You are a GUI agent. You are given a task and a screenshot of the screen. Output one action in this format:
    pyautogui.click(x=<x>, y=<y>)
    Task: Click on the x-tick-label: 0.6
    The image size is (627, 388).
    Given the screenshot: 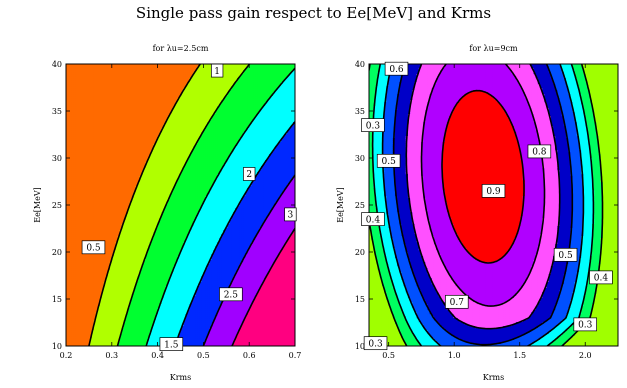 What is the action you would take?
    pyautogui.click(x=249, y=355)
    